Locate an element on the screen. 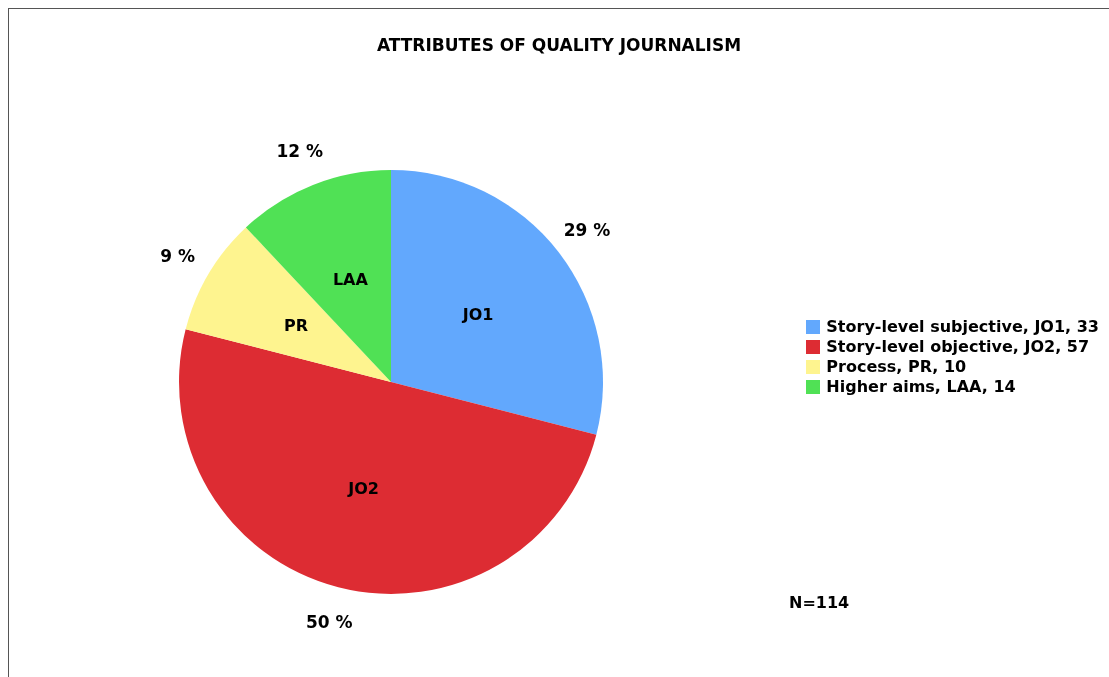 This screenshot has height=677, width=1109. legend-label: Story-level objective, JO2, 57 is located at coordinates (958, 347).